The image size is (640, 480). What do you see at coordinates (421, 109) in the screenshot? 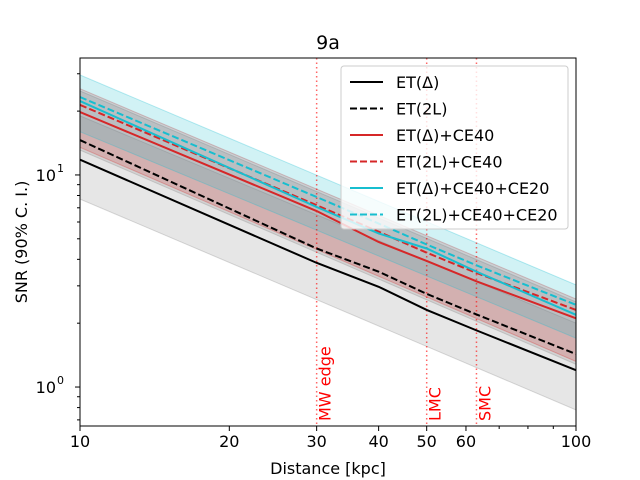
I see `legend-label-1: ET(2L)` at bounding box center [421, 109].